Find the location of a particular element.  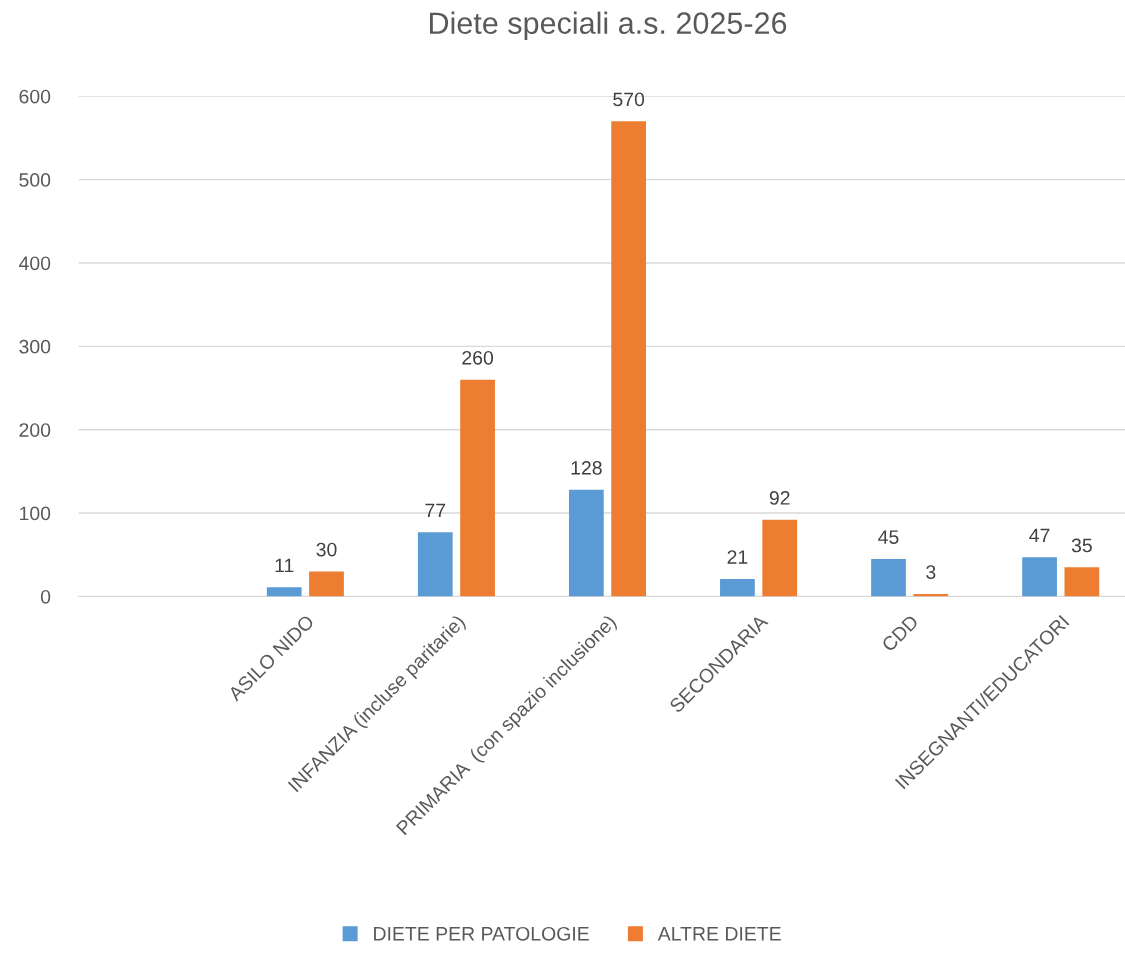

data-label: 45 is located at coordinates (888, 537).